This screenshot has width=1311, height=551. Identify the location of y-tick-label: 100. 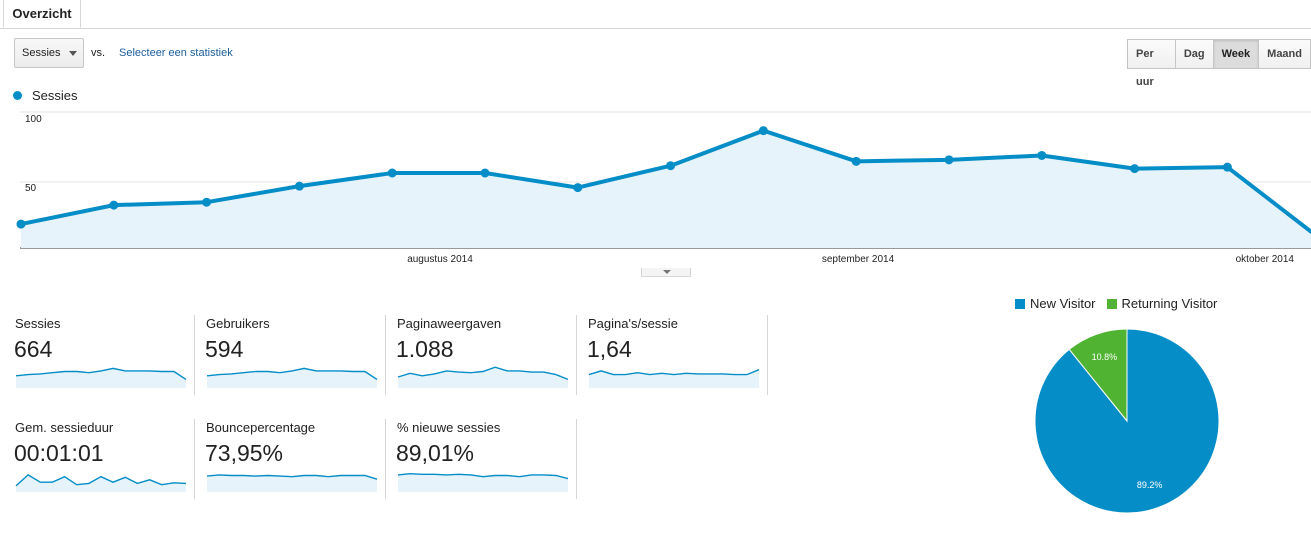
(33, 119).